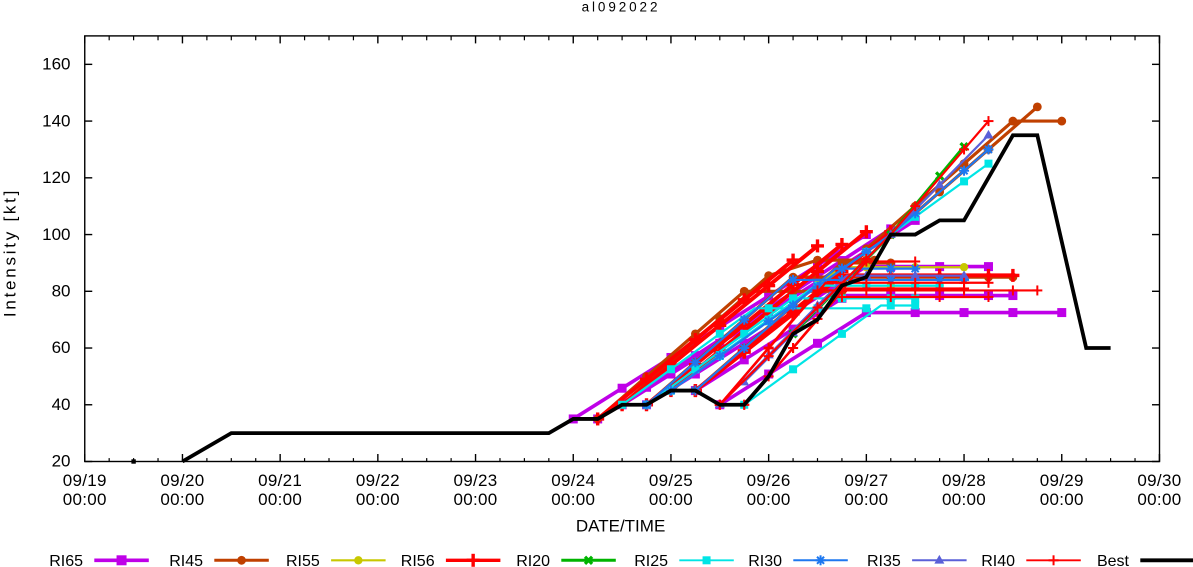  Describe the element at coordinates (884, 560) in the screenshot. I see `svg-text: RI35` at that location.